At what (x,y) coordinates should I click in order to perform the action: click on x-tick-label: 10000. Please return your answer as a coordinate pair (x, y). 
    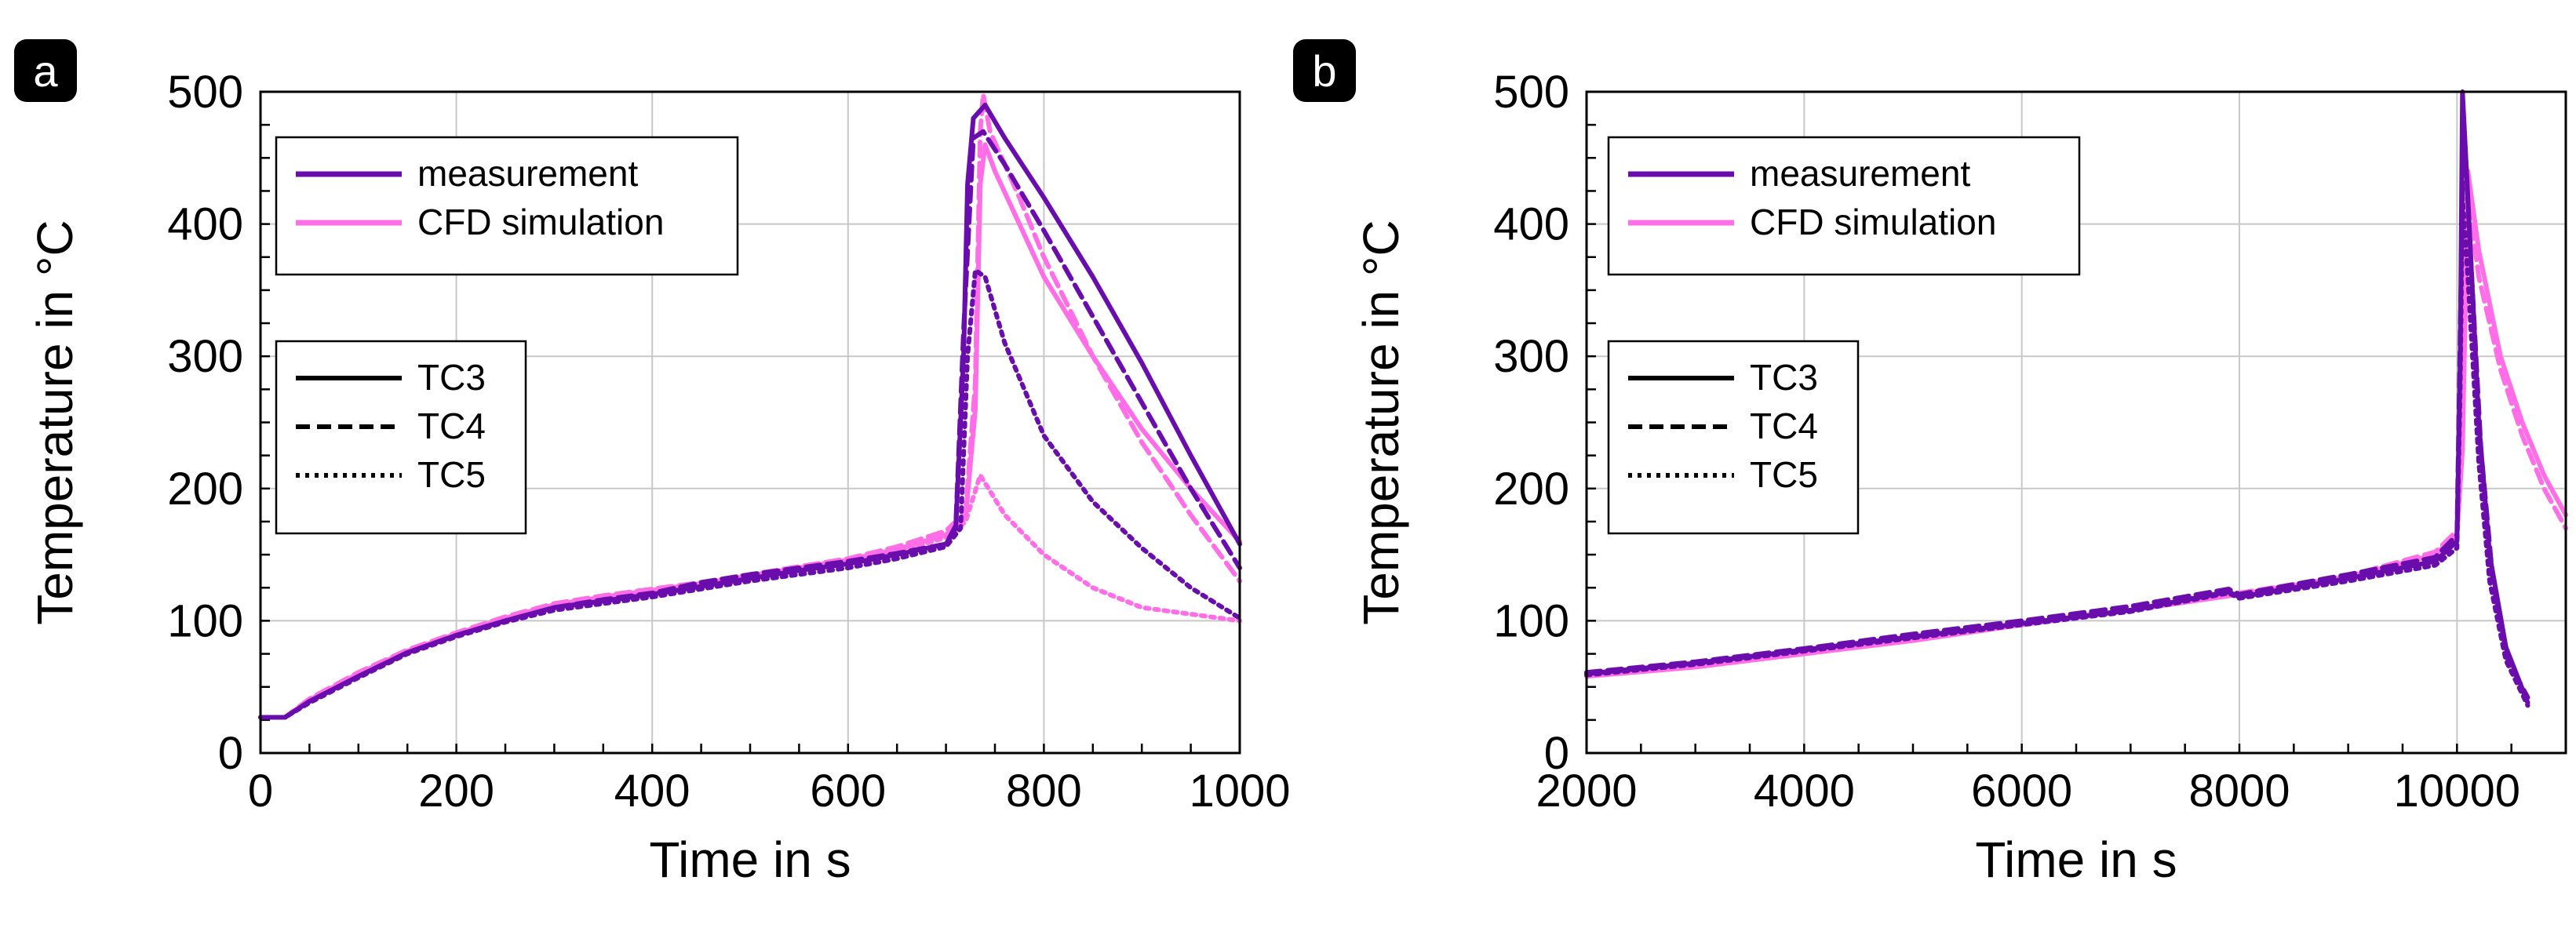
    Looking at the image, I should click on (2457, 791).